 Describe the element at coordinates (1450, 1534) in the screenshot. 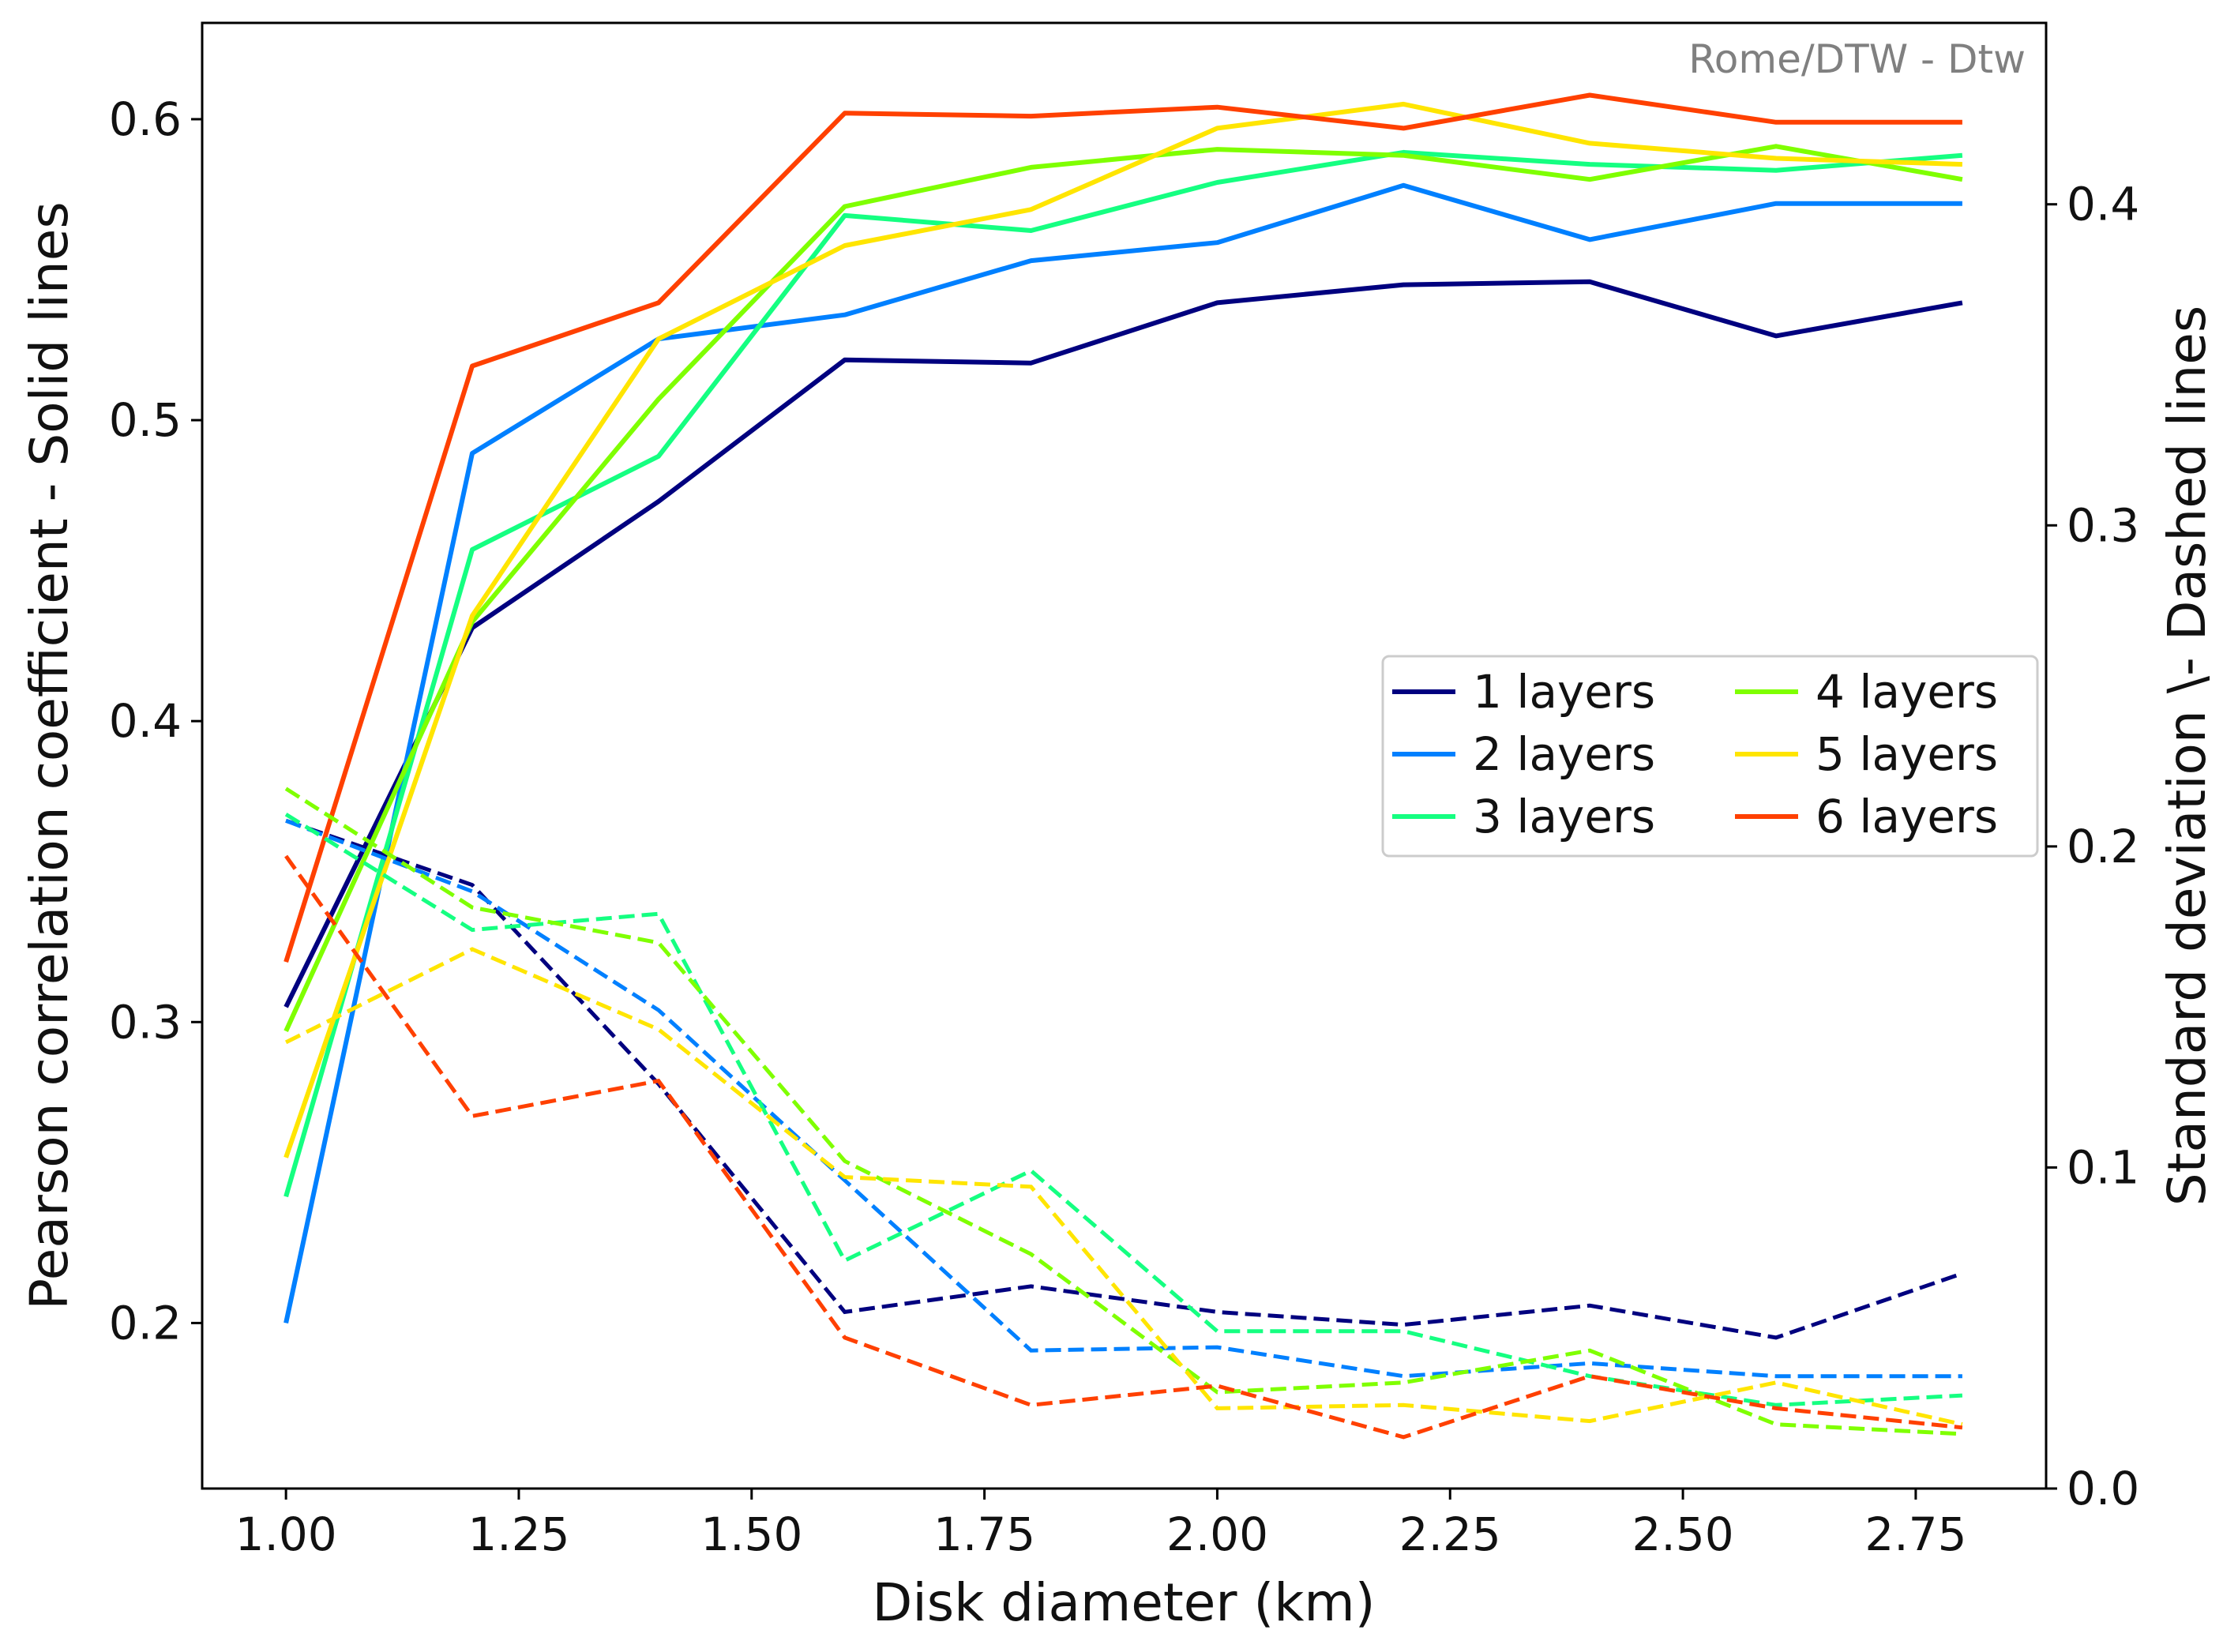

I see `x-tick-label: 2.25` at that location.